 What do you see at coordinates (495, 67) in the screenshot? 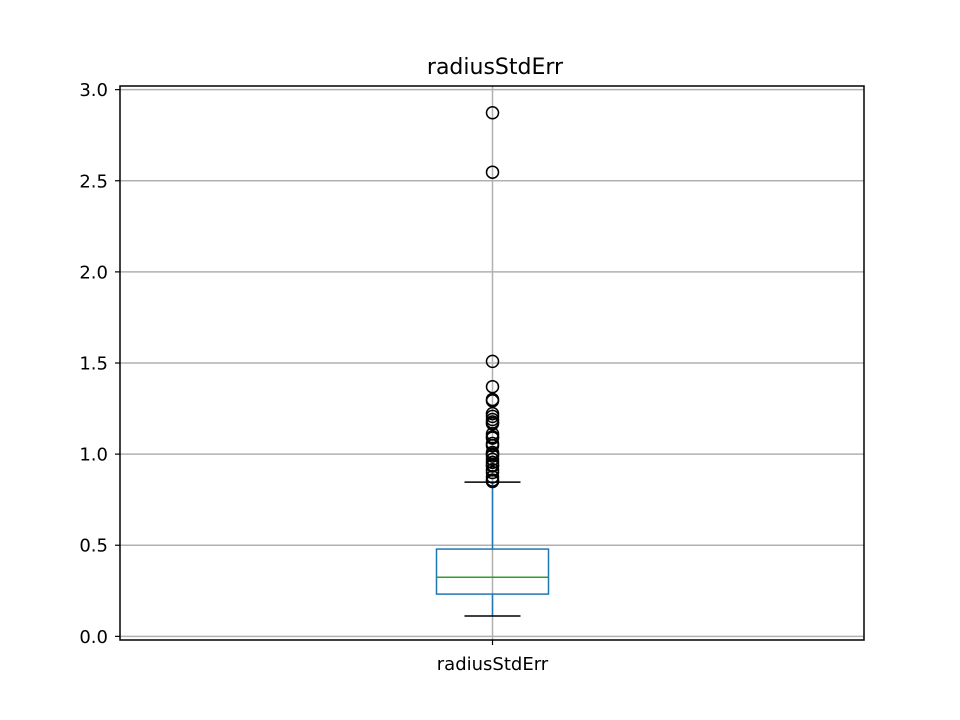
I see `chart-title: radiusStdErr` at bounding box center [495, 67].